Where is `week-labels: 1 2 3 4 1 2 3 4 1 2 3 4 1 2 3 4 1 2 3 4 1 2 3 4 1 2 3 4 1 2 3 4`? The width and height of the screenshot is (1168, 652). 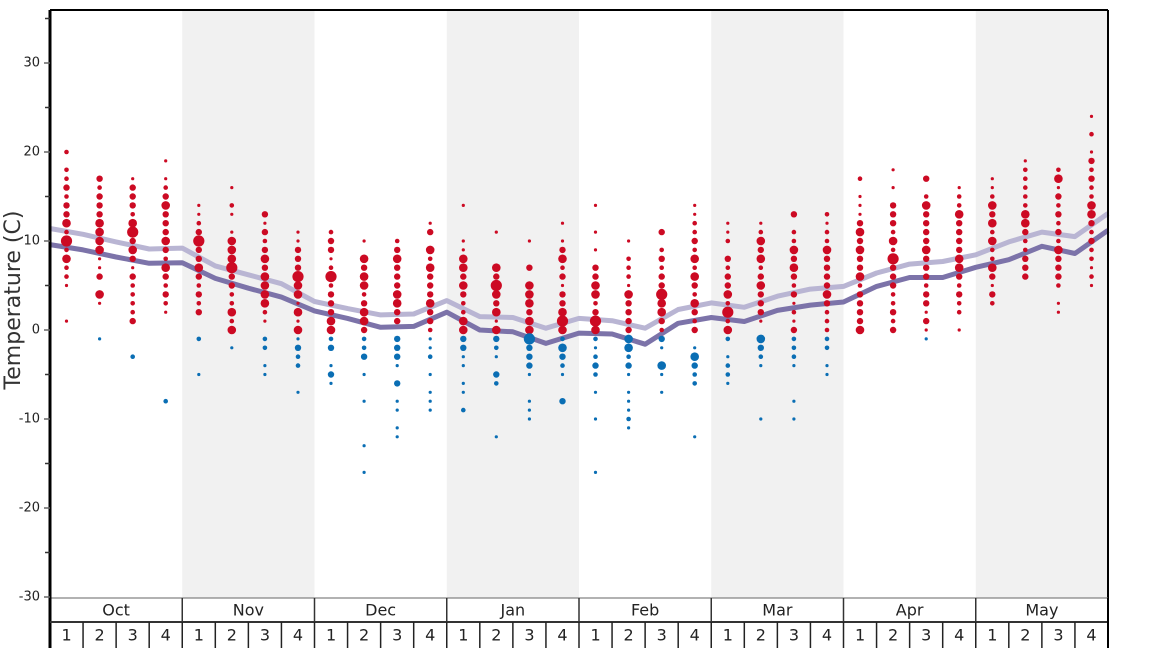 week-labels: 1 2 3 4 1 2 3 4 1 2 3 4 1 2 3 4 1 2 3 4 1 2 3 4 1 2 3 4 1 2 3 4 is located at coordinates (578, 635).